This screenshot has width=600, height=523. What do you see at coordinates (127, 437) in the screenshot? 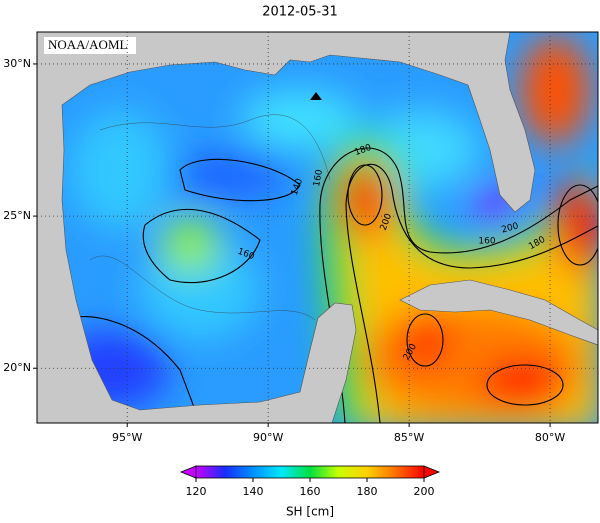
I see `x-tick-label: 95°W` at bounding box center [127, 437].